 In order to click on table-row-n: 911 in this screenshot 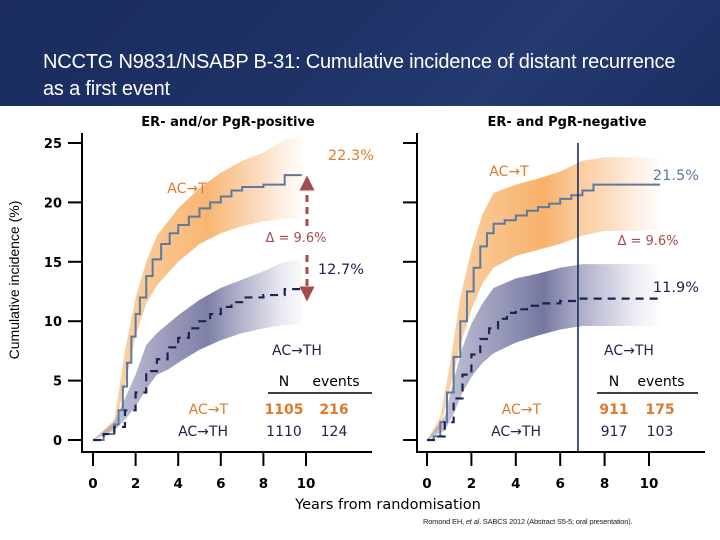, I will do `click(613, 410)`.